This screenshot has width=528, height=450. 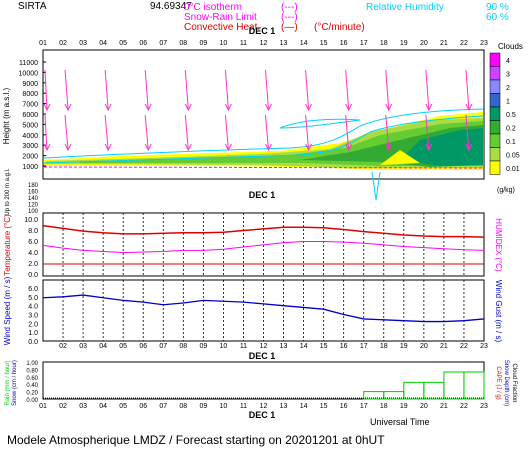 What do you see at coordinates (506, 383) in the screenshot?
I see `snow-depth-axis-label: Snow Depth (cm)` at bounding box center [506, 383].